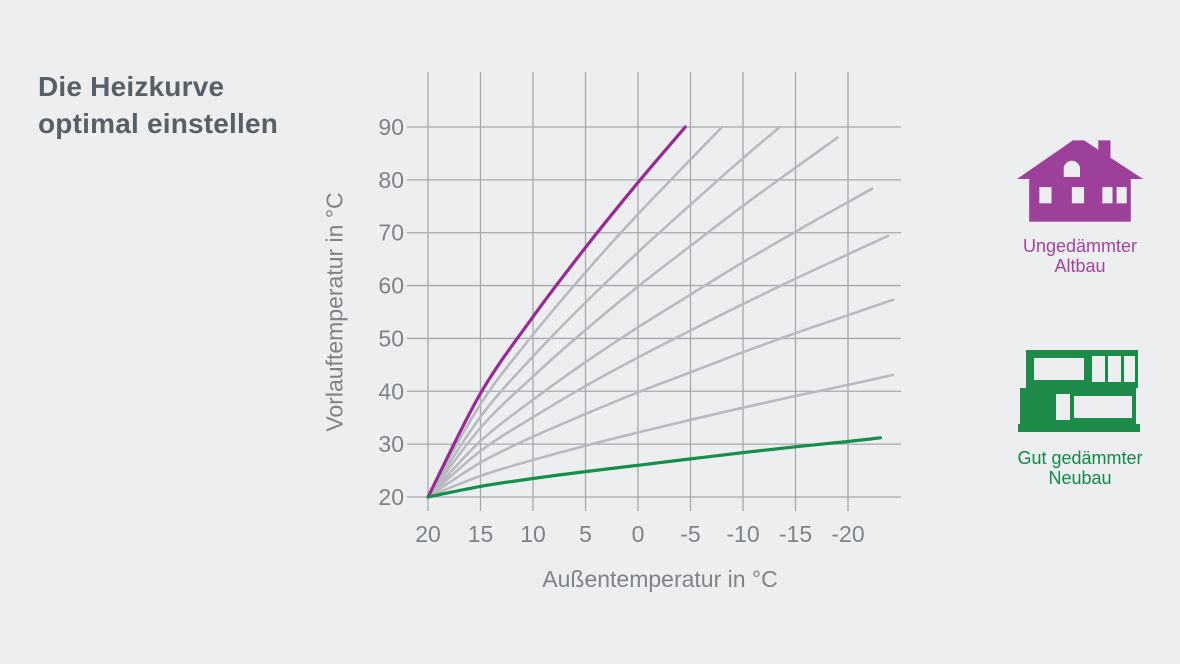  I want to click on y-axis-title: Vorlauftemperatur in °C, so click(334, 312).